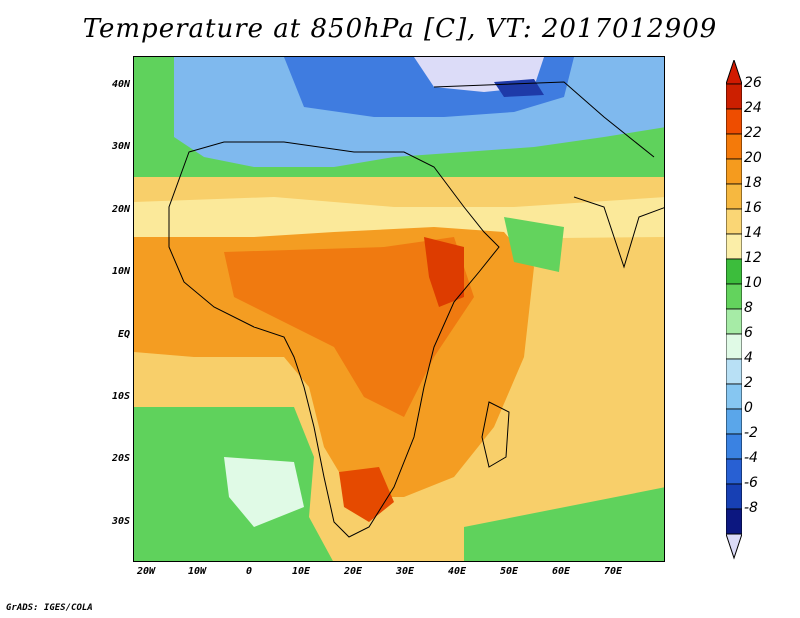 Image resolution: width=800 pixels, height=618 pixels. Describe the element at coordinates (564, 524) in the screenshot. I see `field-south-indian` at that location.